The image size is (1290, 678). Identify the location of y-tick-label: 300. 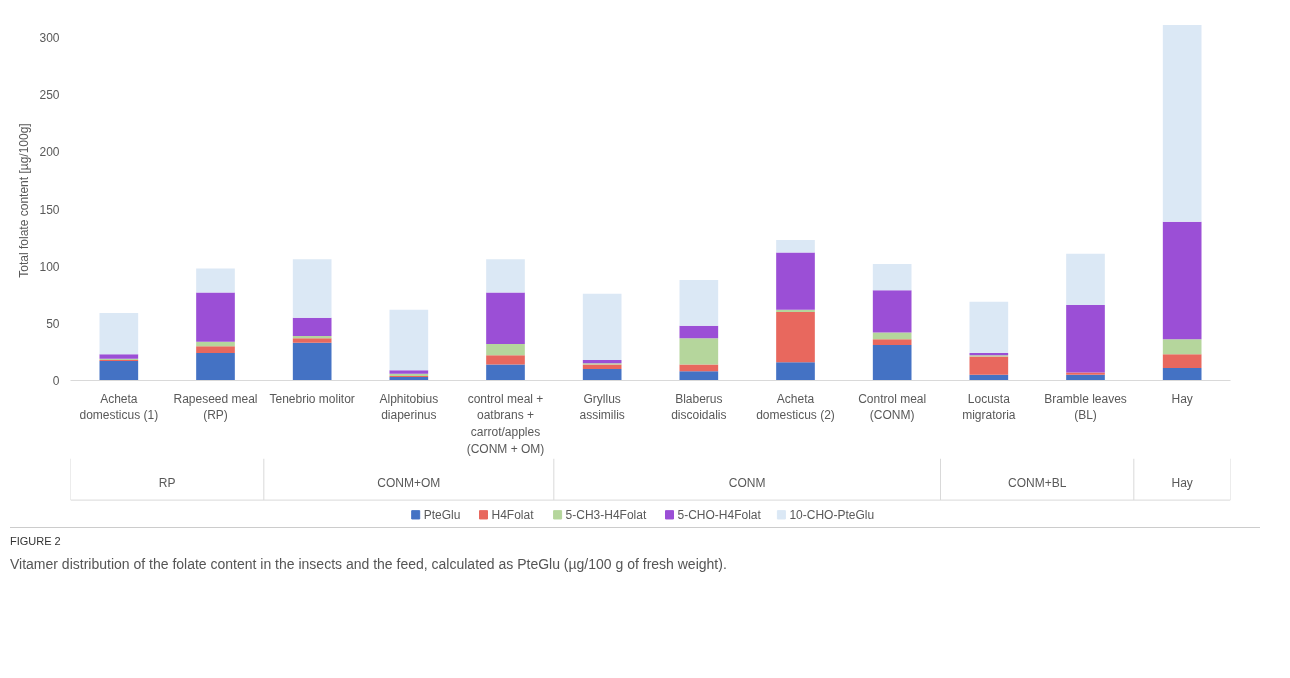
(49, 38).